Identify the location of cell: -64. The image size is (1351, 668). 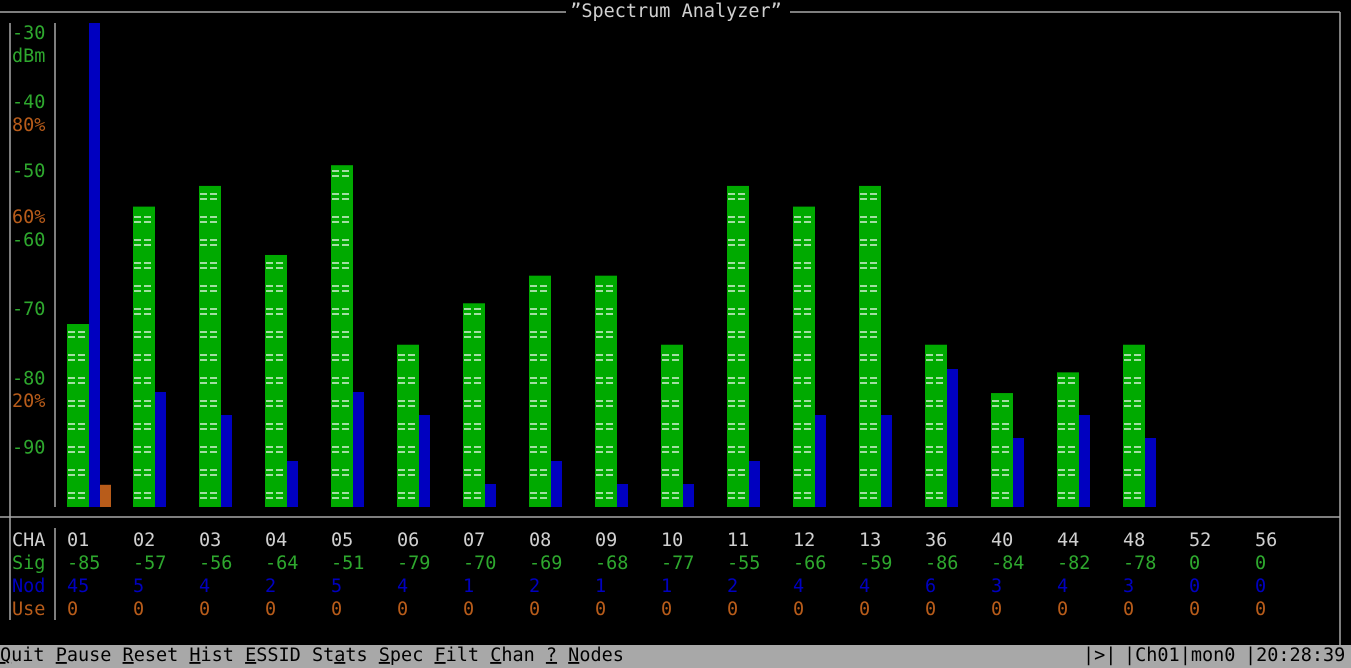
(281, 563).